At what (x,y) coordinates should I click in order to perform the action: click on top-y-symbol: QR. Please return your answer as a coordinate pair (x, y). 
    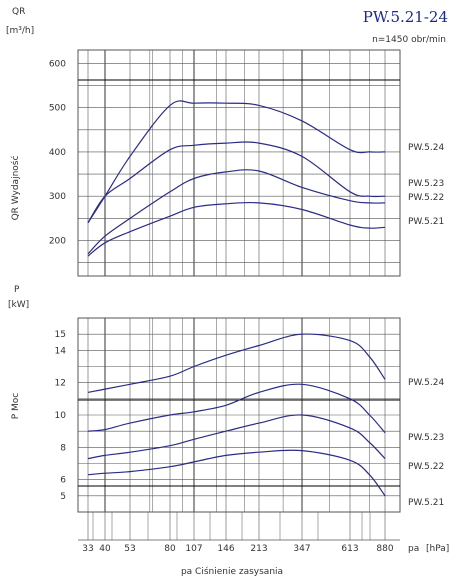
    Looking at the image, I should click on (18, 12).